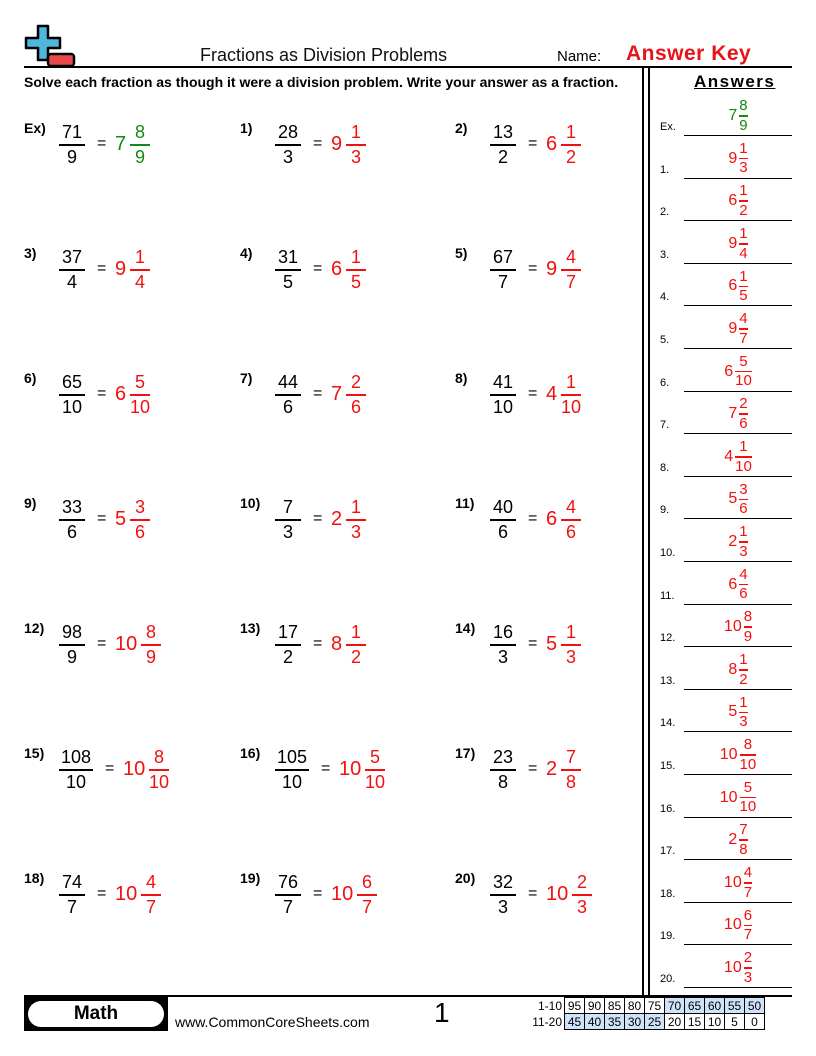 This screenshot has height=1056, width=816. What do you see at coordinates (733, 541) in the screenshot?
I see `answer-whole: 2` at bounding box center [733, 541].